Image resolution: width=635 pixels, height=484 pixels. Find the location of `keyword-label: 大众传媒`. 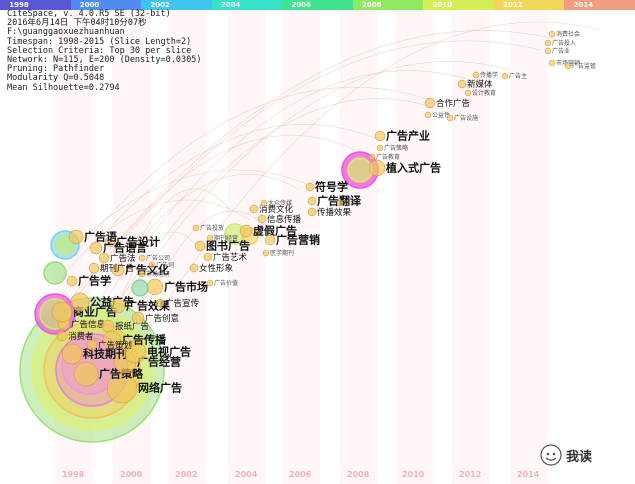

keyword-label: 大众传媒 is located at coordinates (280, 203).